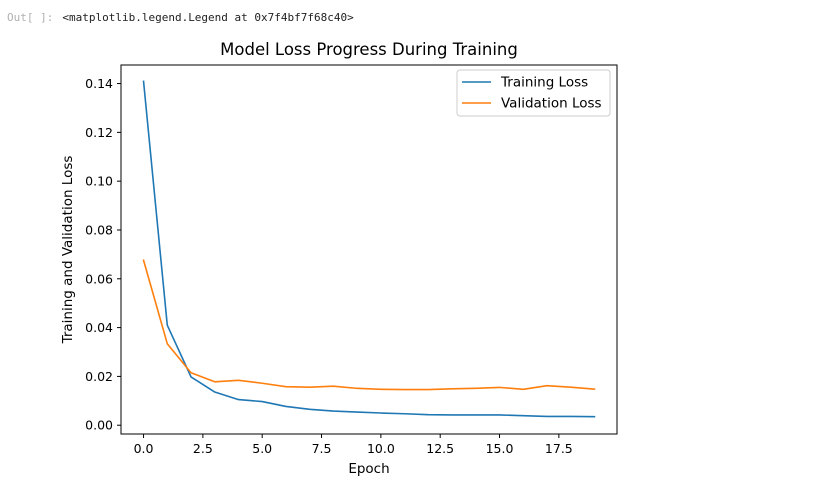  What do you see at coordinates (500, 448) in the screenshot?
I see `x-tick-label: 15.0` at bounding box center [500, 448].